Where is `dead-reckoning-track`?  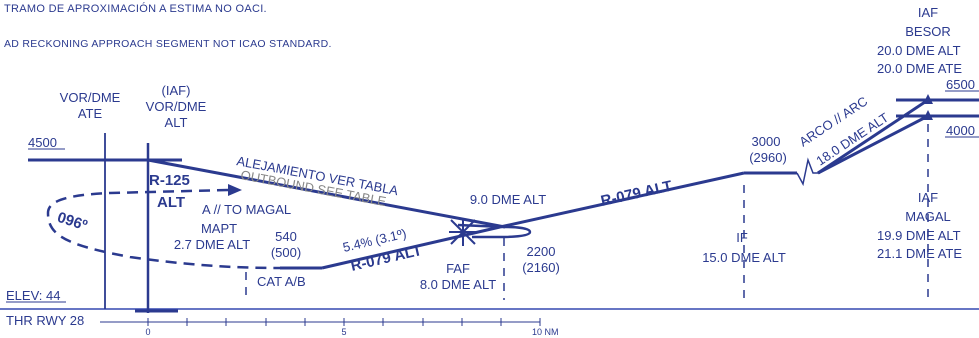 dead-reckoning-track is located at coordinates (163, 229).